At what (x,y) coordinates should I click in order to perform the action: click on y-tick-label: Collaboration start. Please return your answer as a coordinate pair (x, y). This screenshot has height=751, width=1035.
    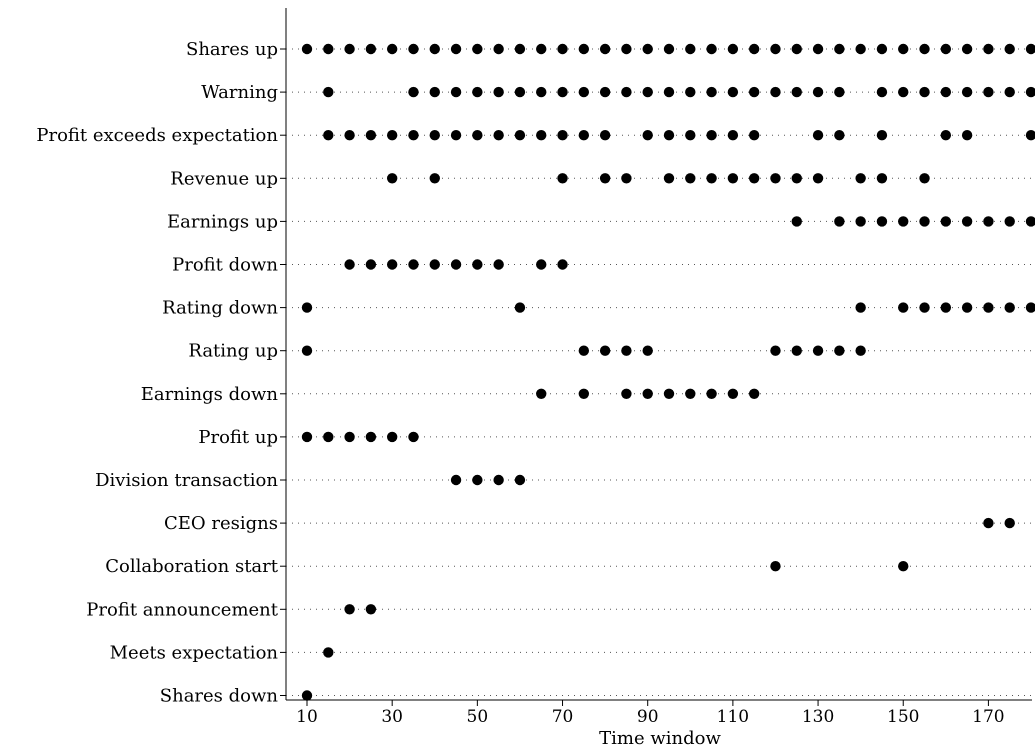
    Looking at the image, I should click on (191, 566).